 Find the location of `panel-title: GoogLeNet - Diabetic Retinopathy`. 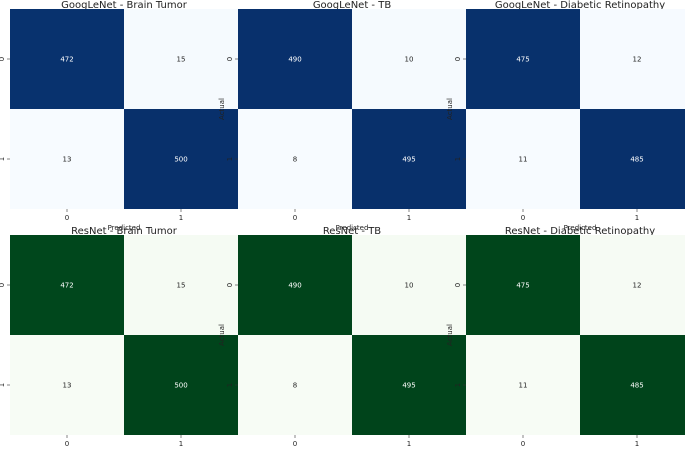

panel-title: GoogLeNet - Diabetic Retinopathy is located at coordinates (580, 5).